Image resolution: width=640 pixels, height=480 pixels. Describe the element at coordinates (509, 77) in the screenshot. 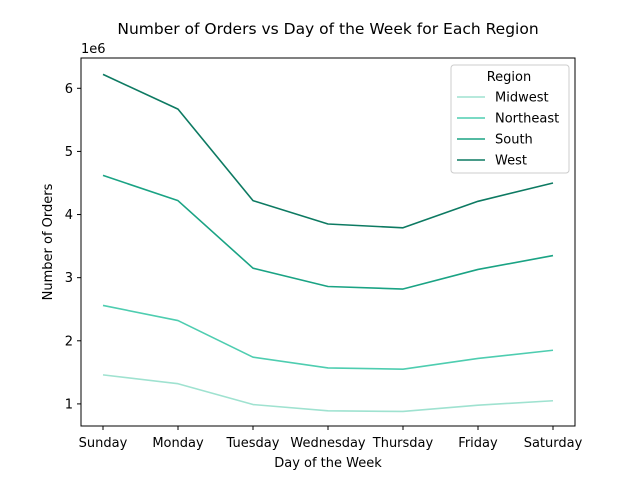

I see `legend-title: Region` at that location.